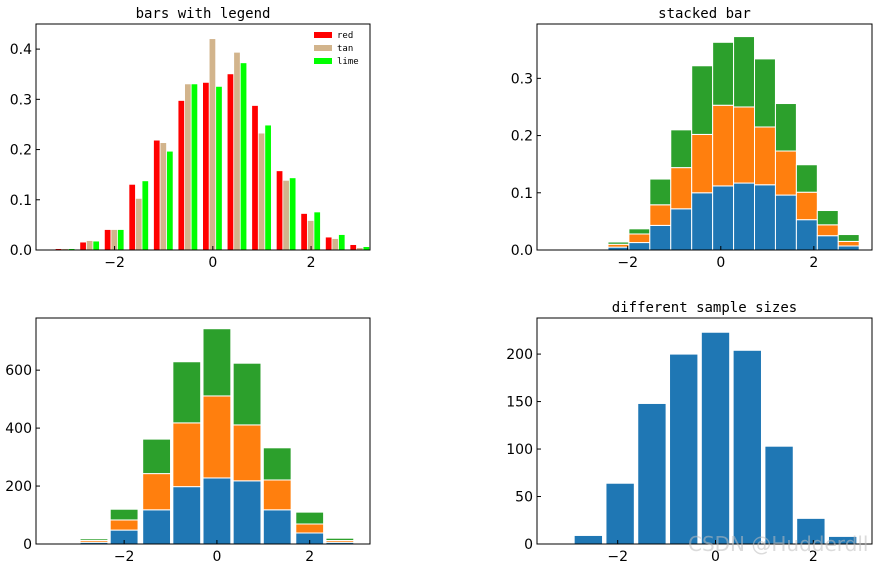 The height and width of the screenshot is (568, 879). Describe the element at coordinates (323, 61) in the screenshot. I see `legend-swatch-lime` at that location.